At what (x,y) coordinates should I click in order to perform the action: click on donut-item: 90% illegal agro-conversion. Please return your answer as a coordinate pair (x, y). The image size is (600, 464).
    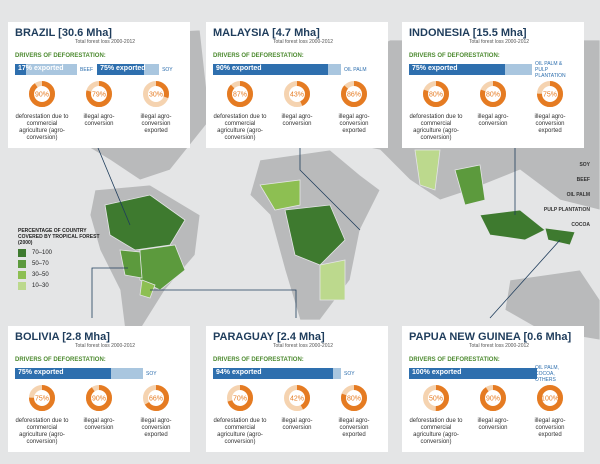
    Looking at the image, I should click on (493, 415).